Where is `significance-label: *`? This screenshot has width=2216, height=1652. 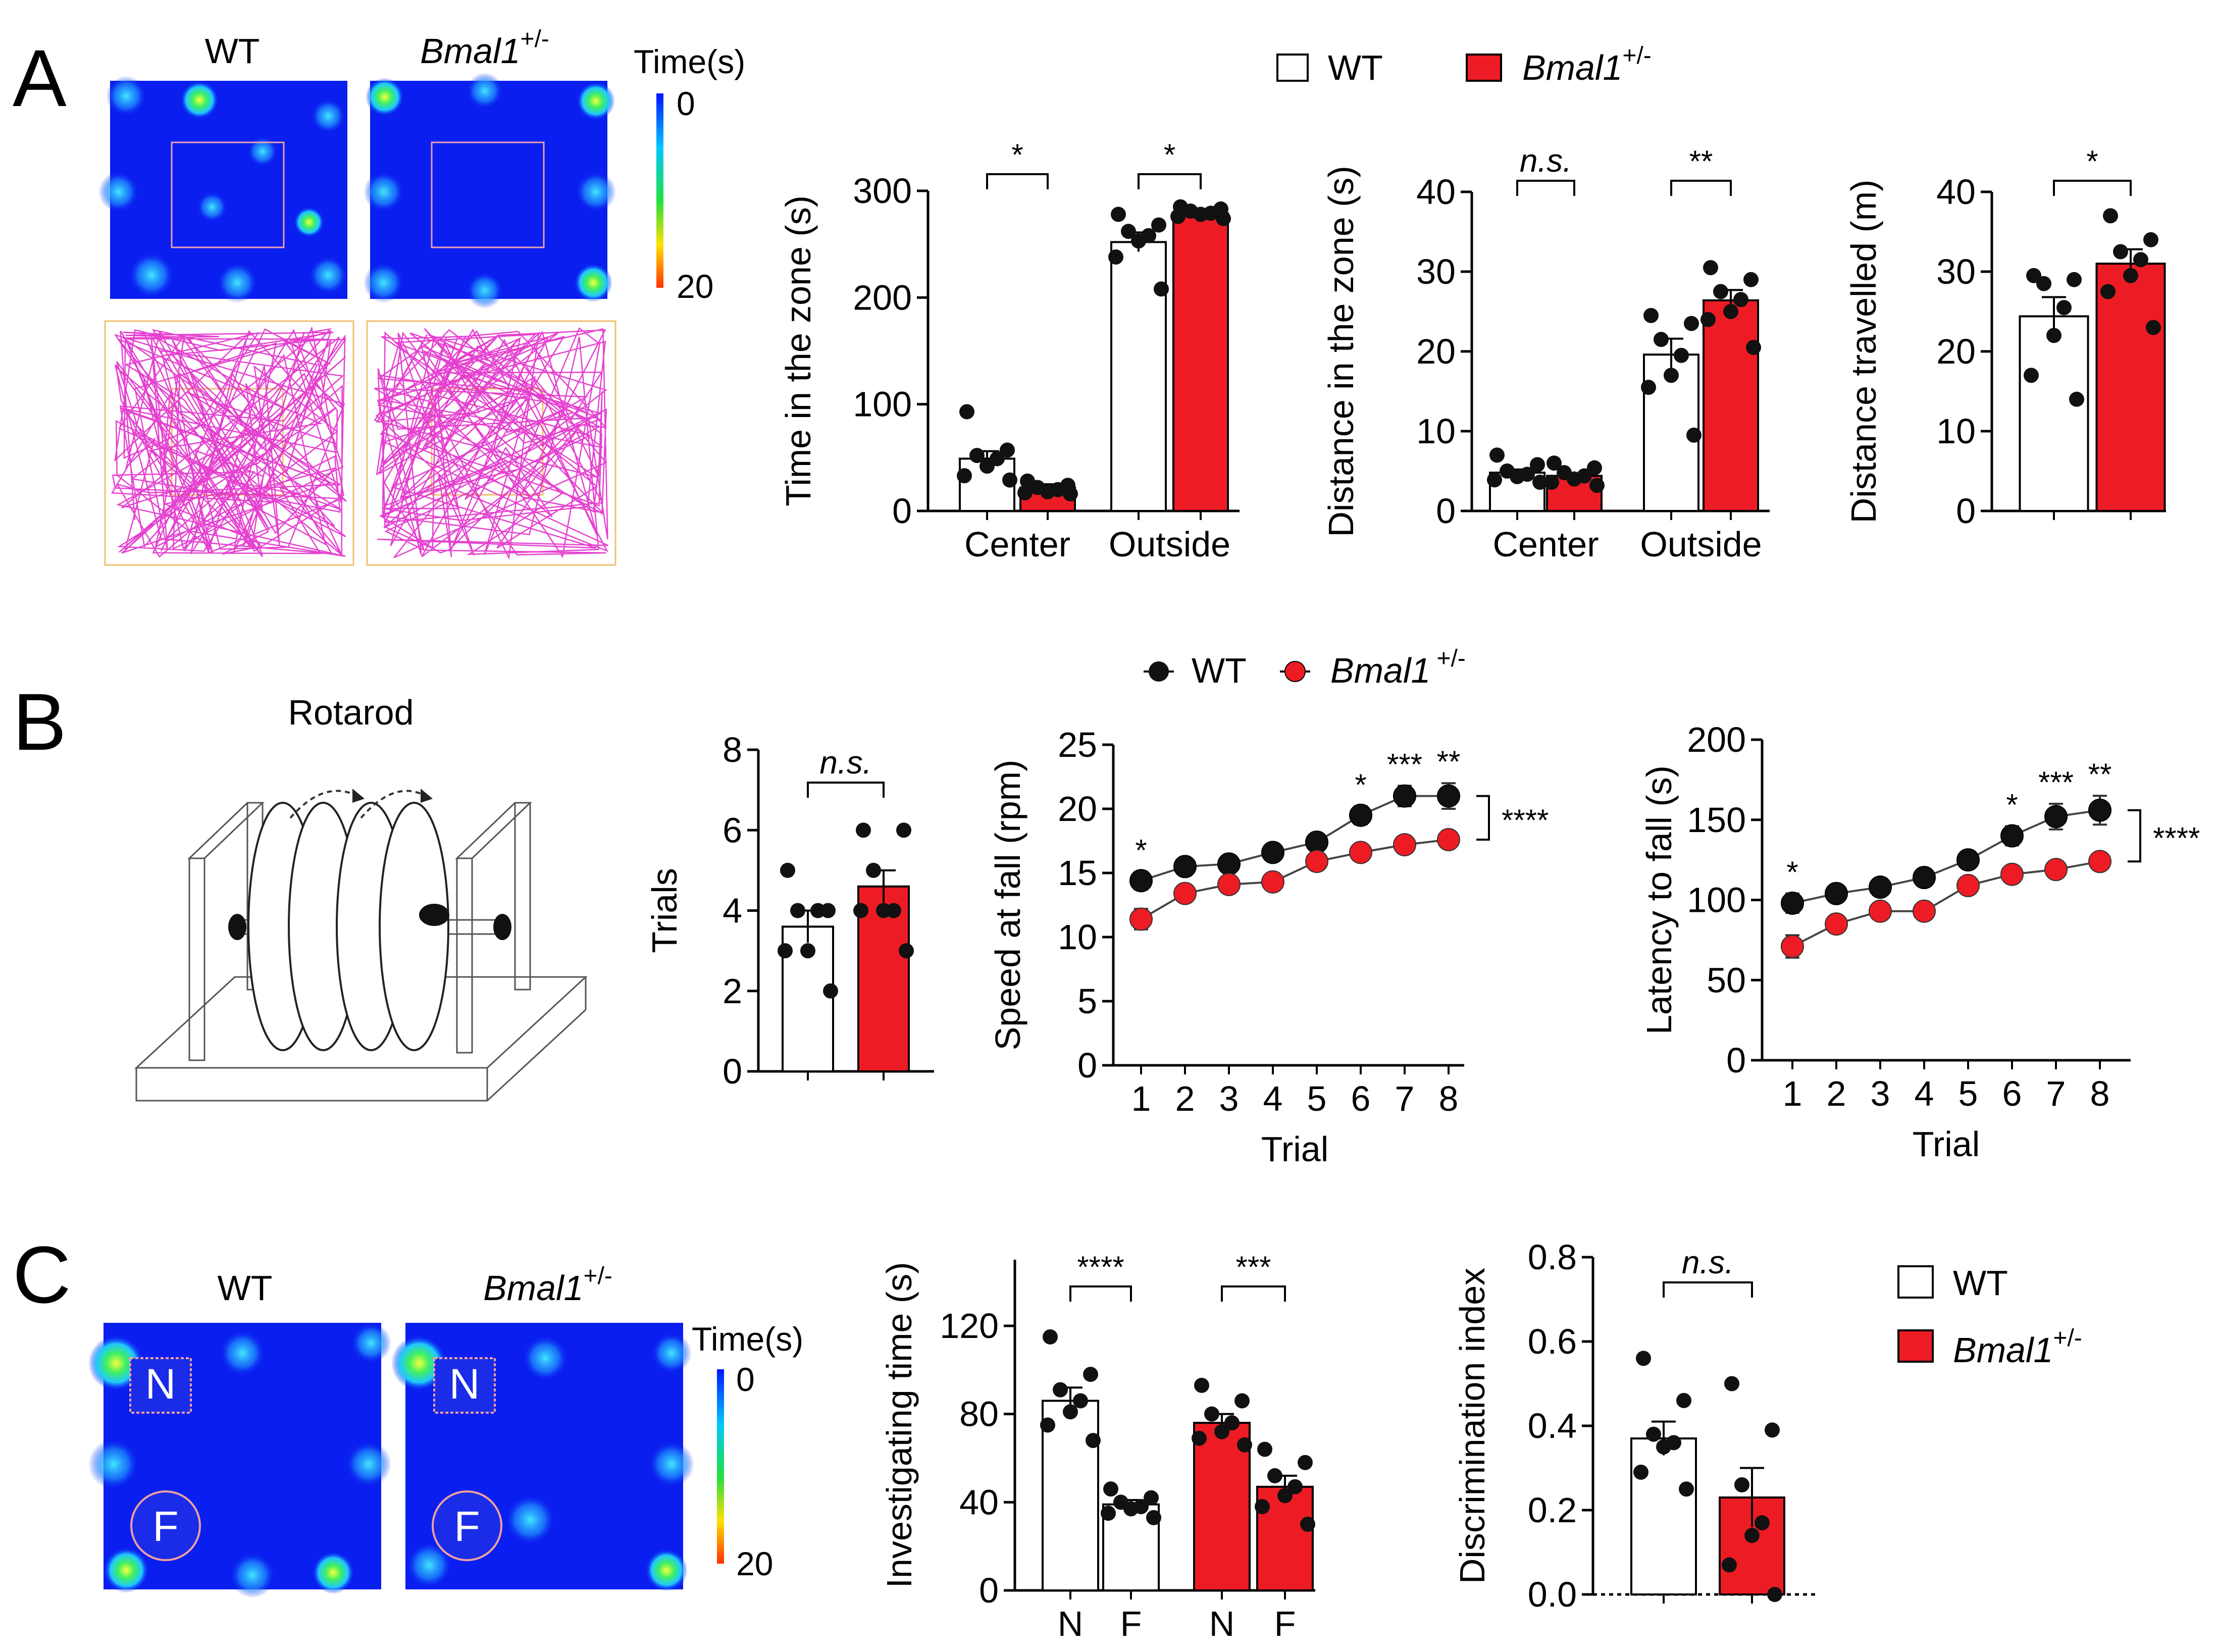 significance-label: * is located at coordinates (1169, 155).